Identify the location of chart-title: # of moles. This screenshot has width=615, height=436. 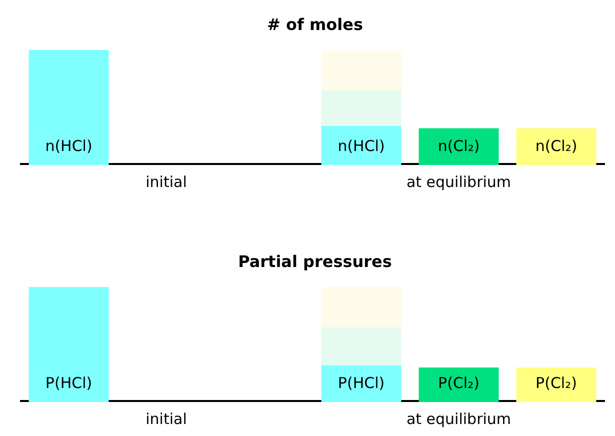
(315, 24).